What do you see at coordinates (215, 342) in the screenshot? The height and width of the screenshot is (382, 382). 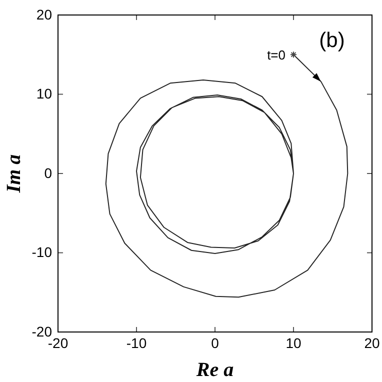 I see `x-tick-label: 0` at bounding box center [215, 342].